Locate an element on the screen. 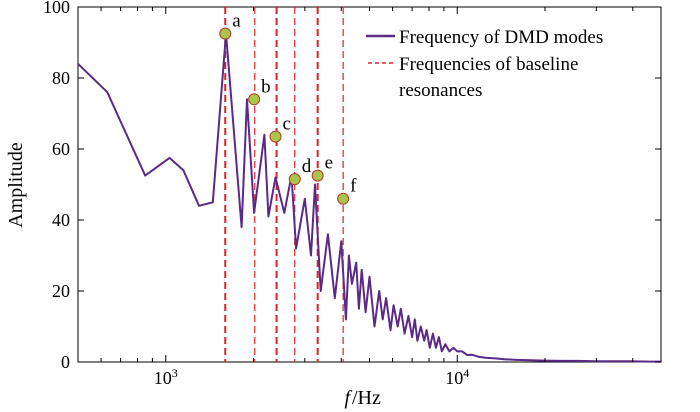 This screenshot has height=412, width=700. peak-label: e is located at coordinates (329, 163).